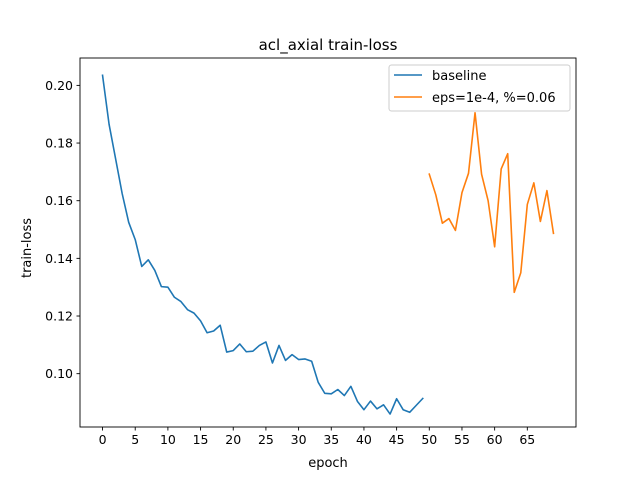 The width and height of the screenshot is (640, 480). What do you see at coordinates (527, 439) in the screenshot?
I see `x-tick-label: 65` at bounding box center [527, 439].